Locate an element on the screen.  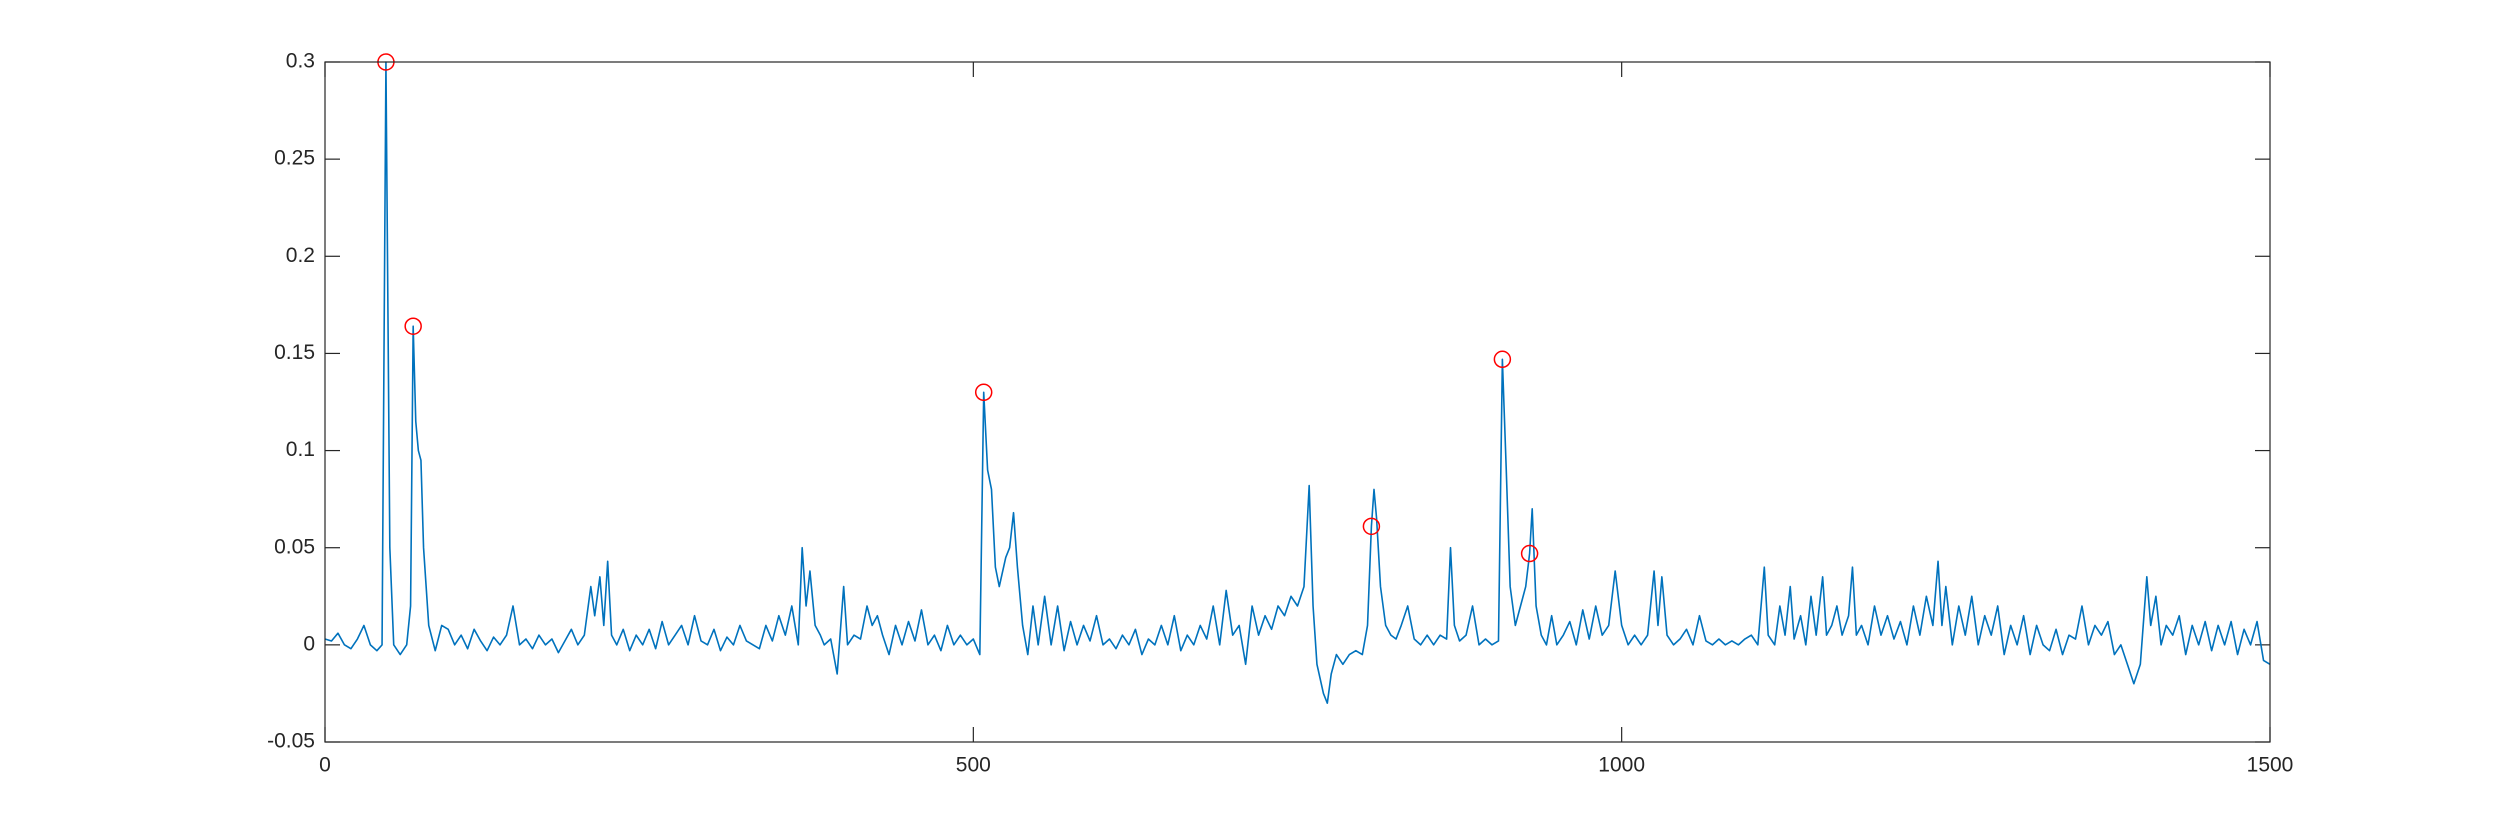
y-tick-label: 0.15 is located at coordinates (294, 352).